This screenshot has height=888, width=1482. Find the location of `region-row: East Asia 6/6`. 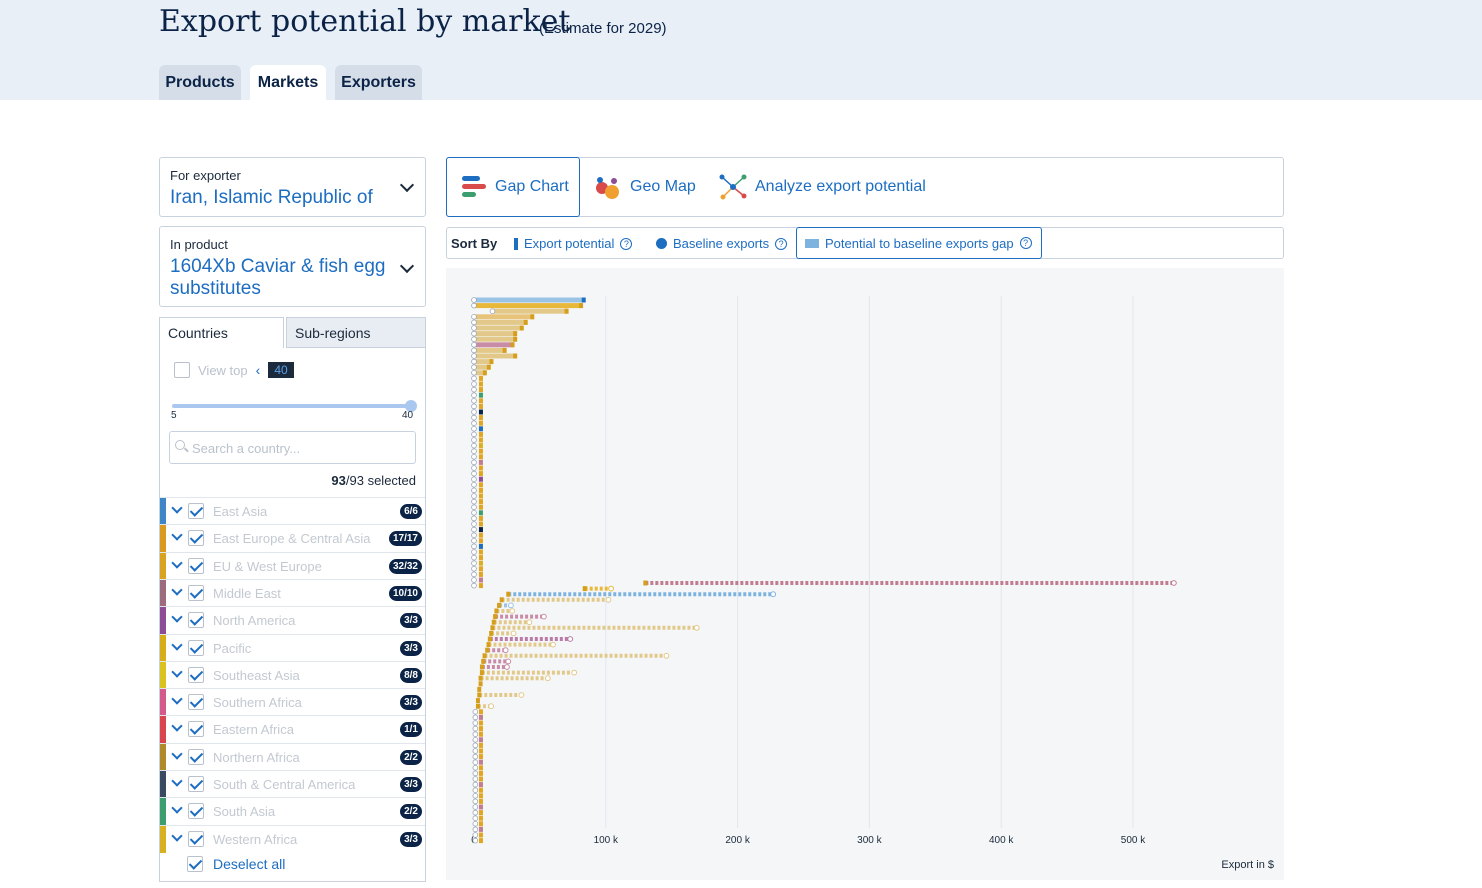

region-row: East Asia 6/6 is located at coordinates (292, 511).